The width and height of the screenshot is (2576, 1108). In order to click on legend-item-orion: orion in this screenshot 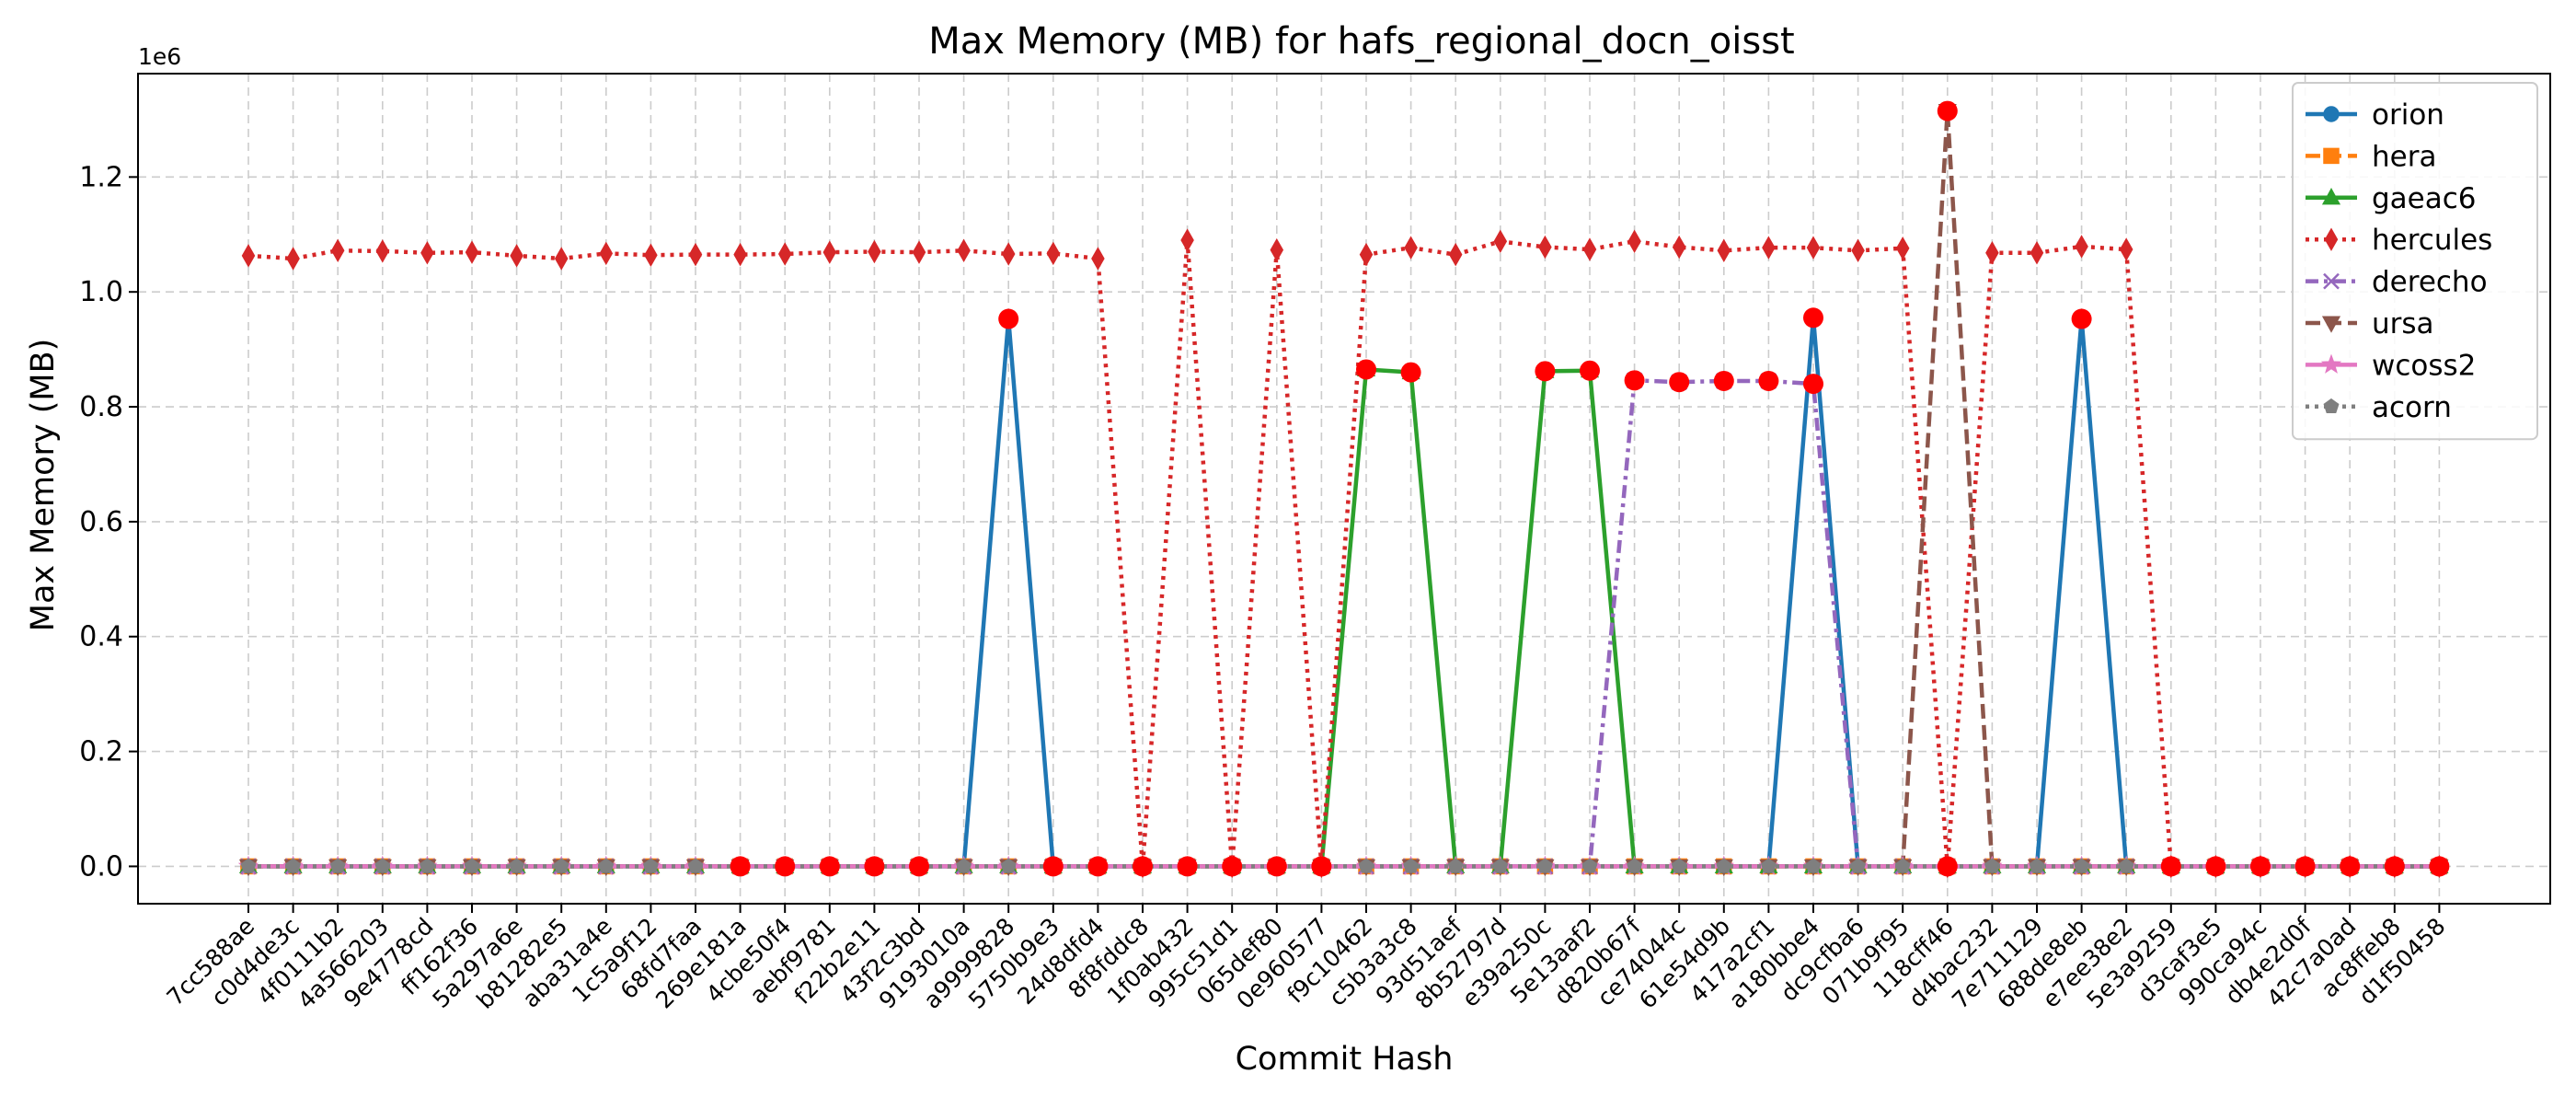, I will do `click(2375, 115)`.